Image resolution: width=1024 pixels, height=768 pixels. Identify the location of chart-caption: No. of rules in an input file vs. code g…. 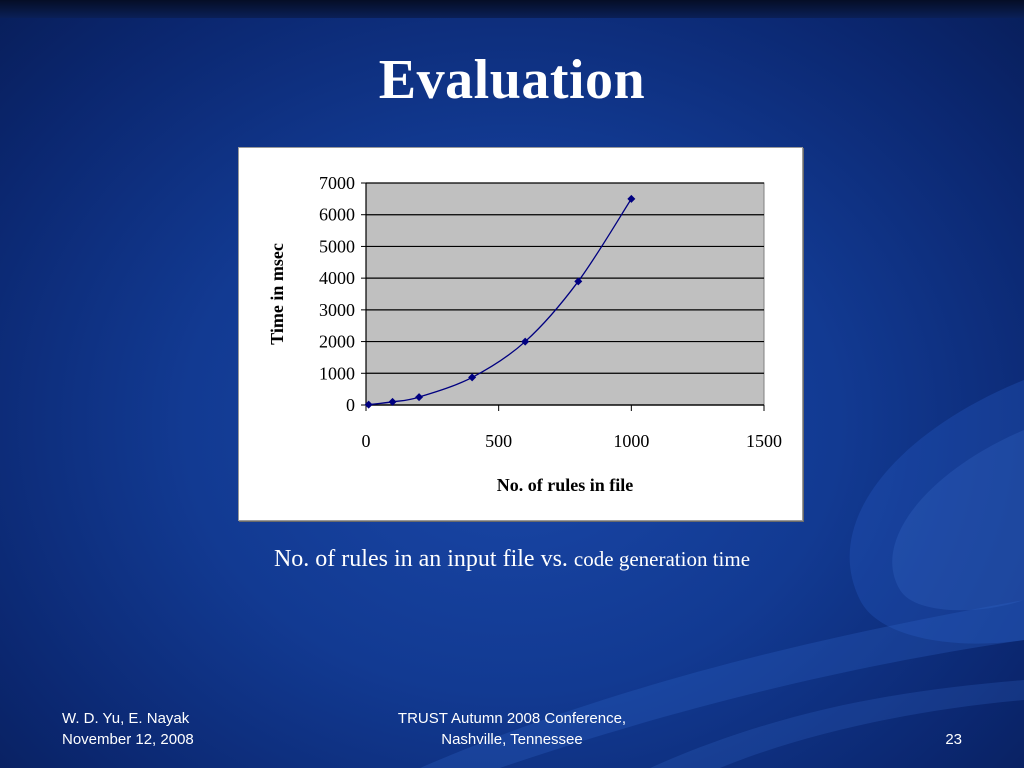
(512, 559).